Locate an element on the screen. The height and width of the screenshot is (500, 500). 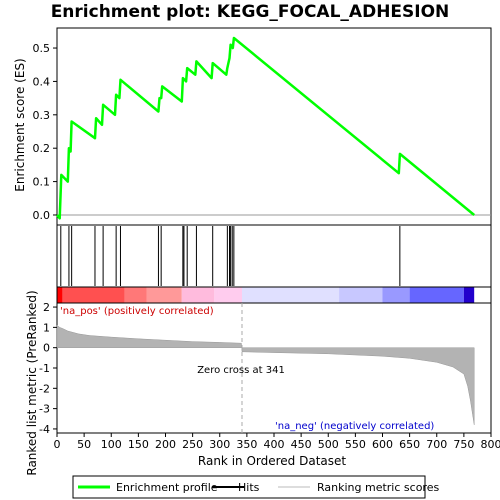
x-tick-label: 500 is located at coordinates (328, 444).